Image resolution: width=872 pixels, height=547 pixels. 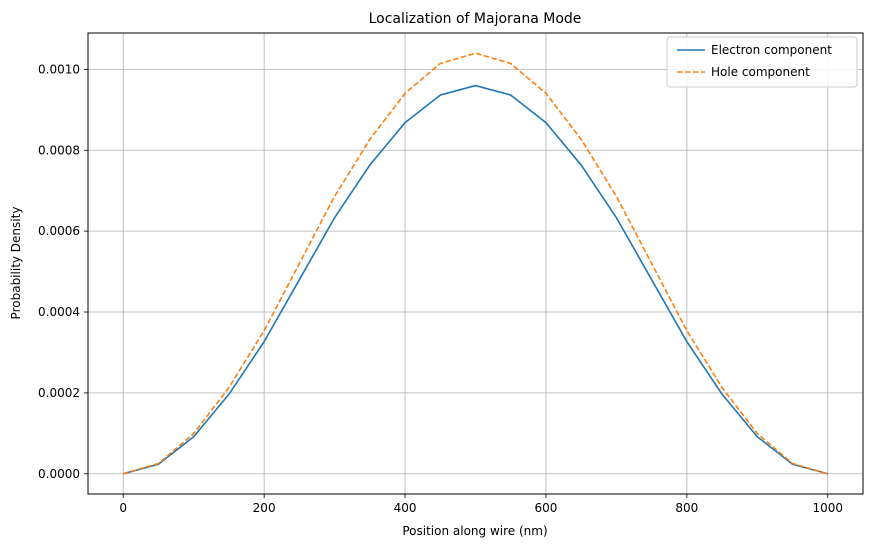 I want to click on x-tick-label: 600, so click(x=546, y=508).